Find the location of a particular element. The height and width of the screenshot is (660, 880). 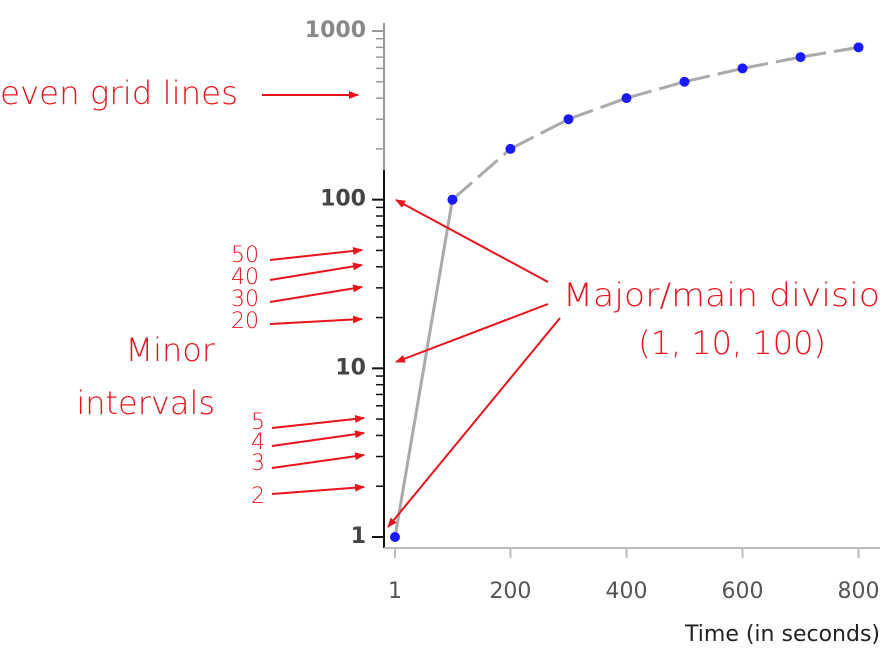

annotation: even grid lines is located at coordinates (119, 93).